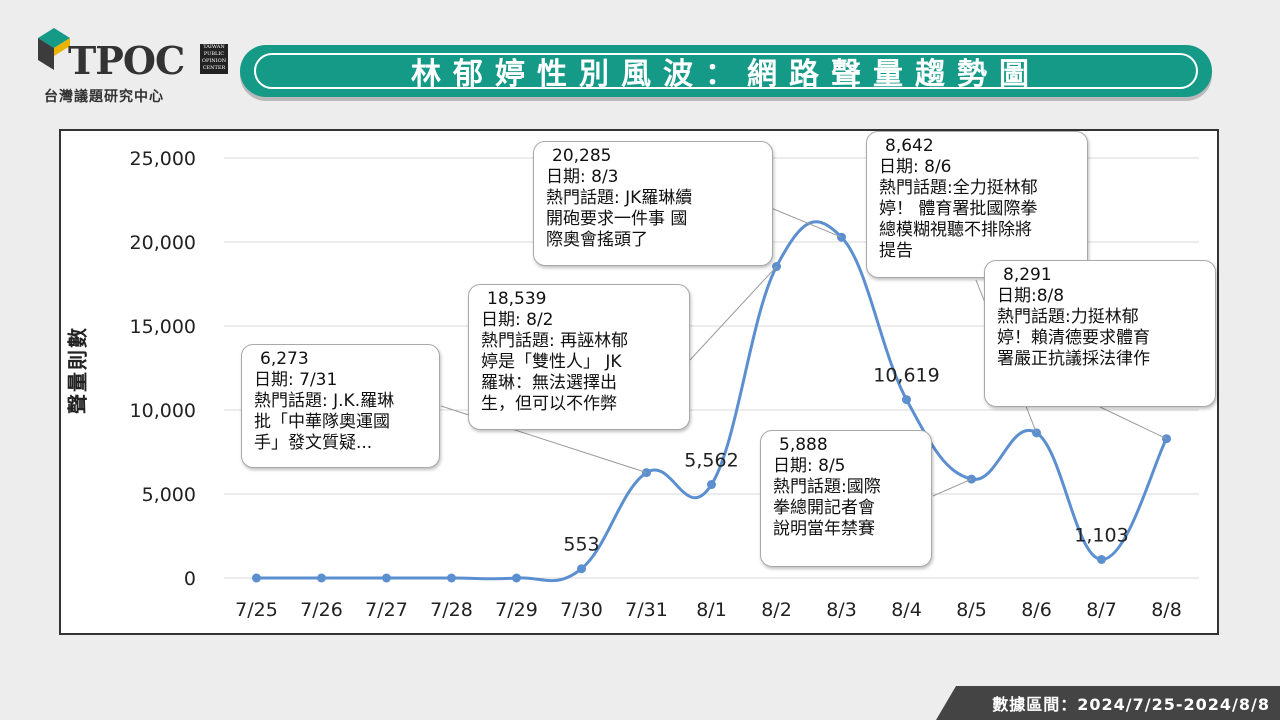  I want to click on x-tick-label: 8/2, so click(776, 610).